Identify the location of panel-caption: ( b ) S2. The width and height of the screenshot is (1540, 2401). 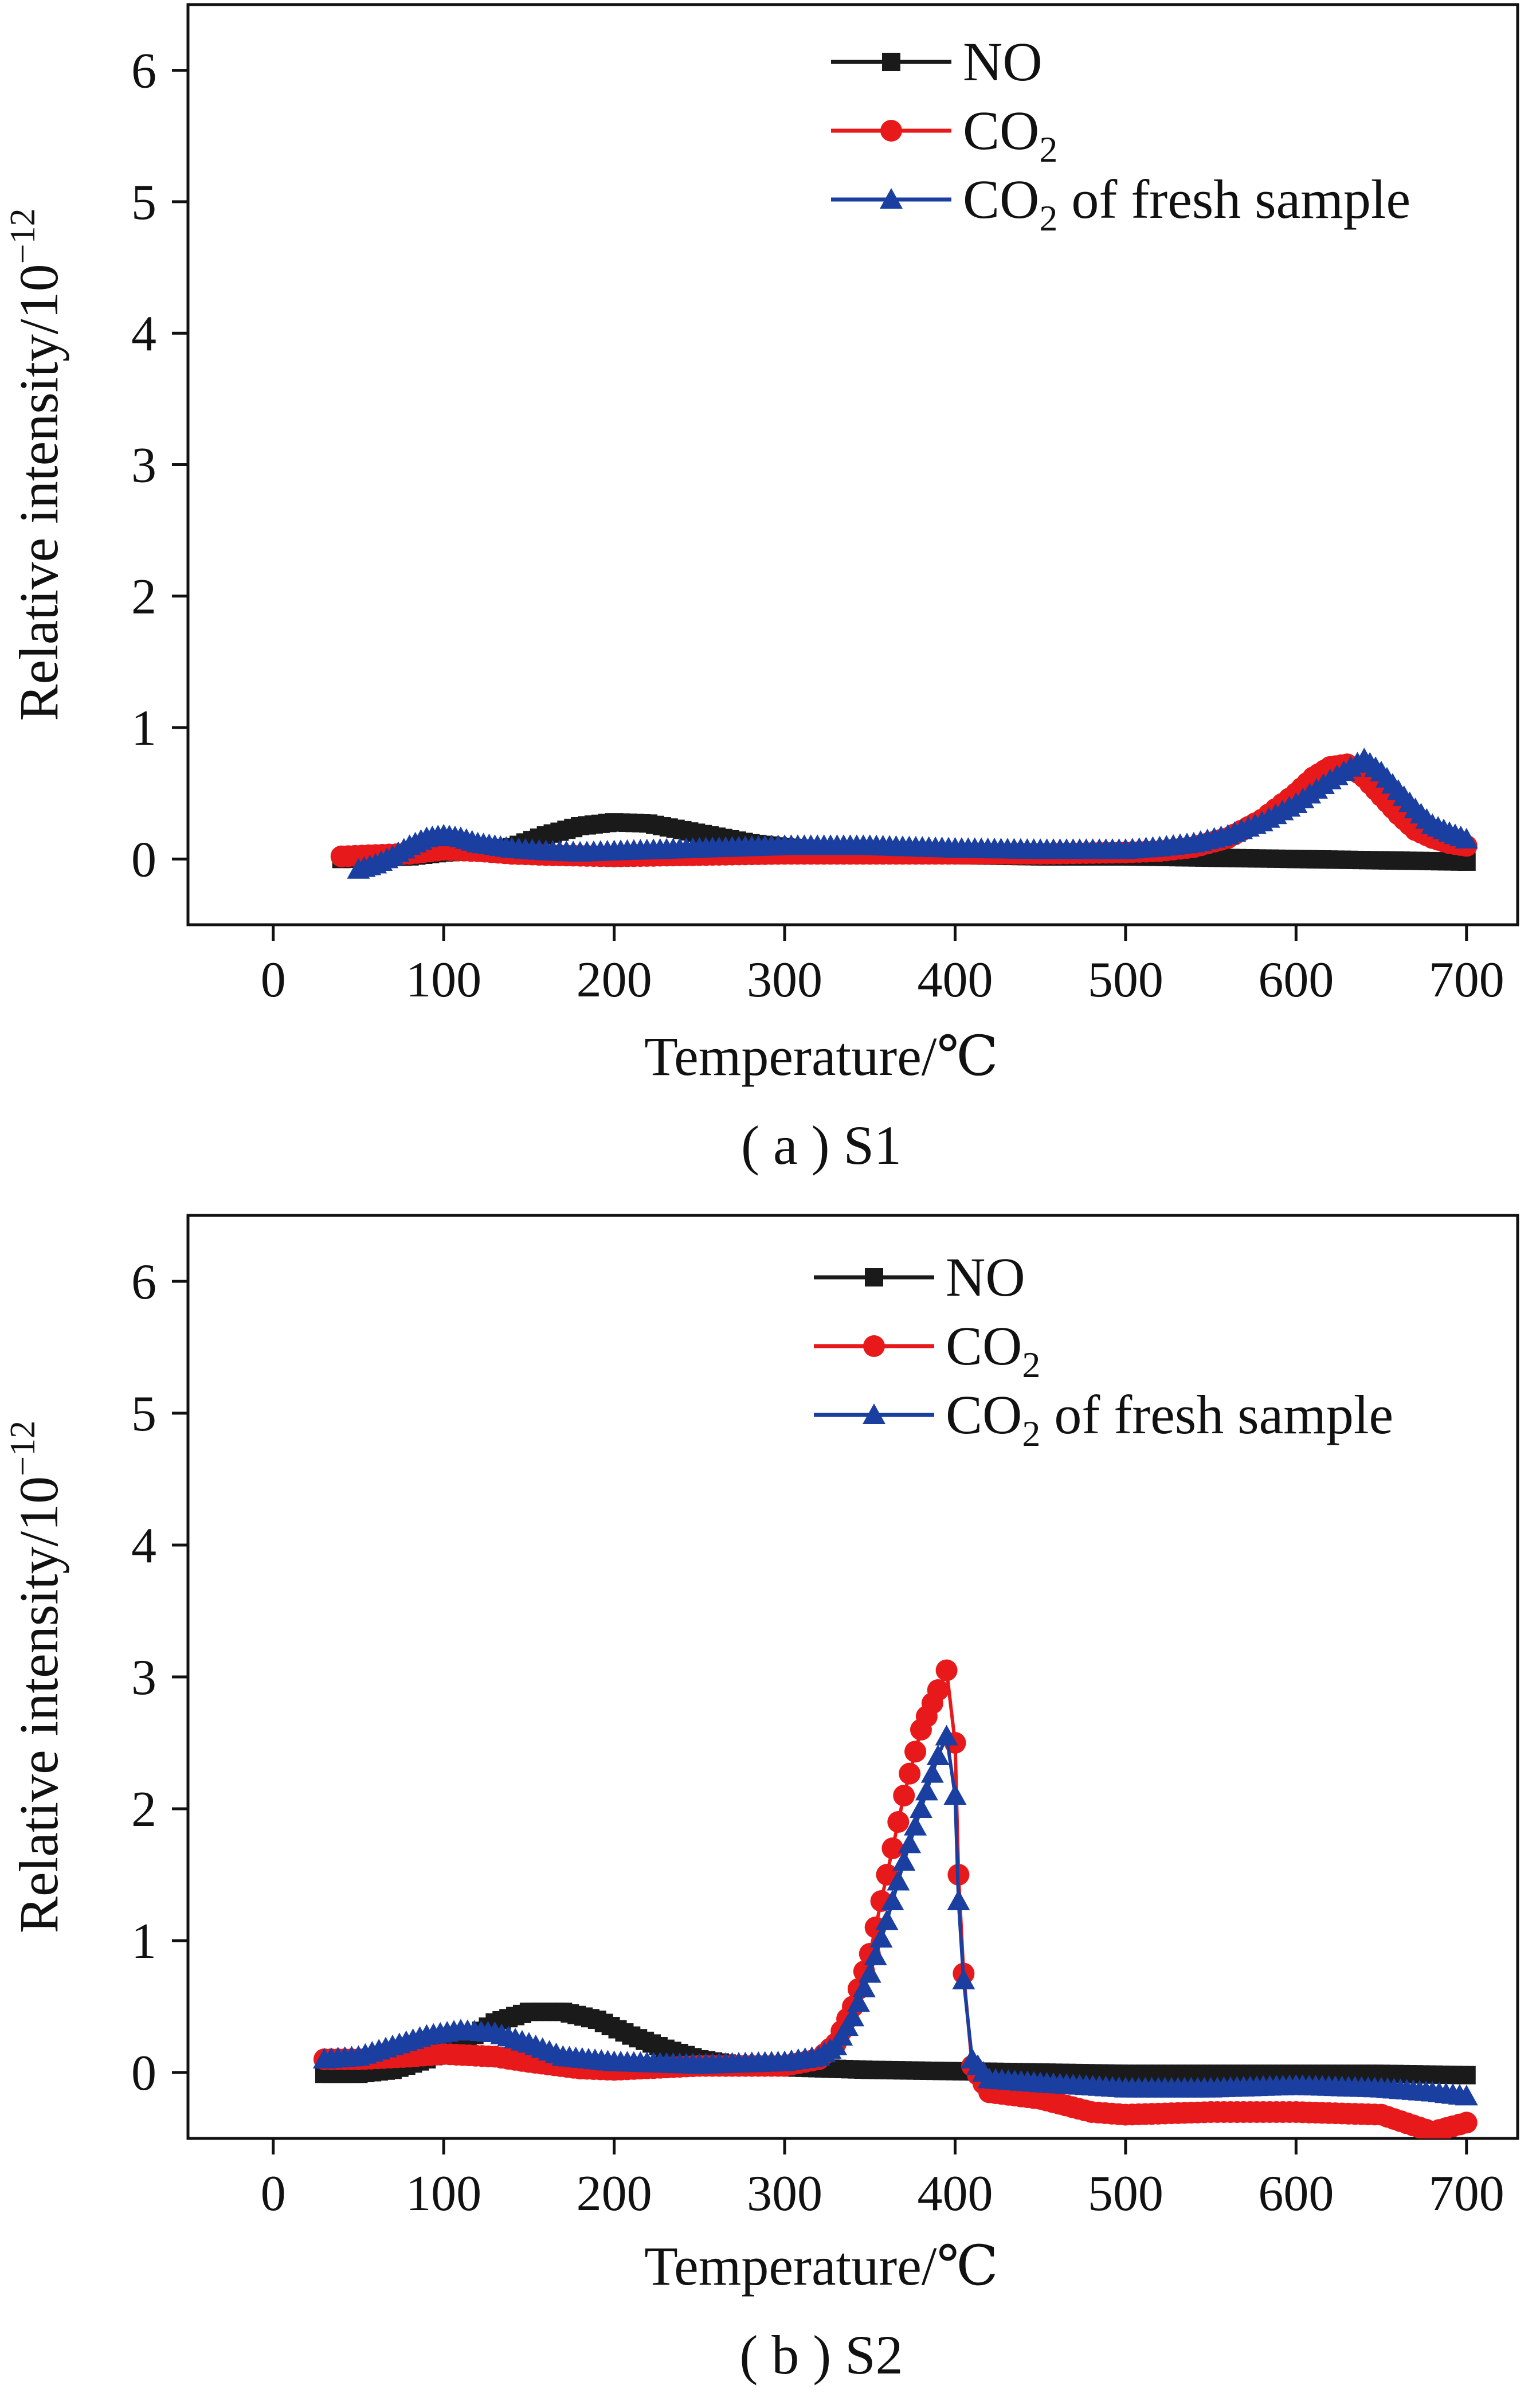
(821, 2355).